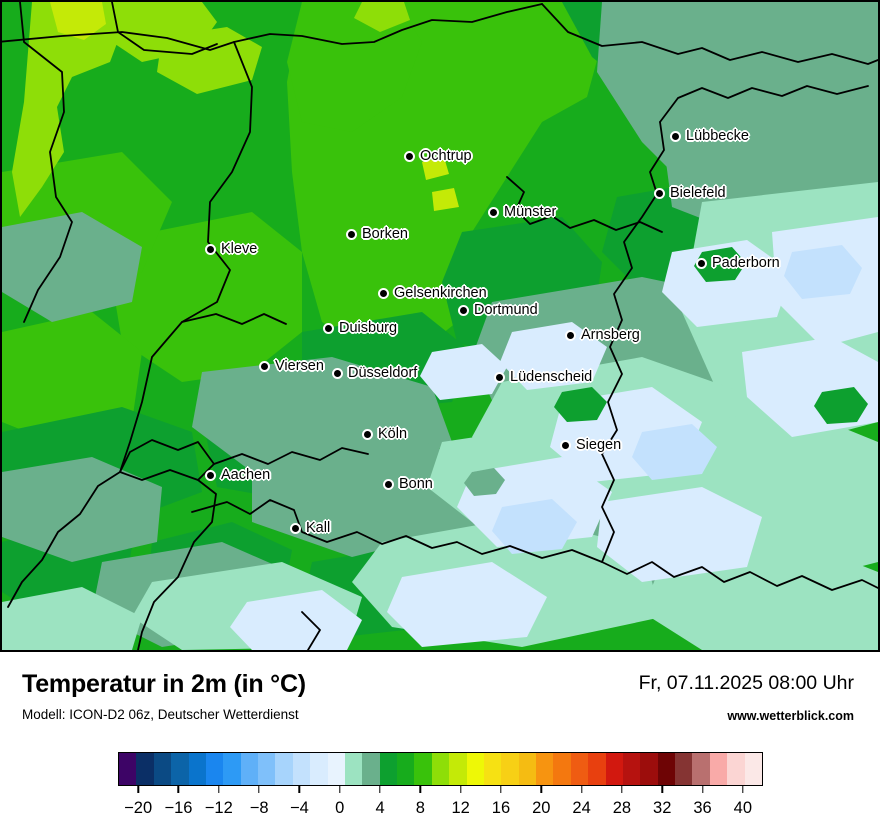 This screenshot has width=880, height=830. I want to click on colorbar-tick-label: −12, so click(218, 808).